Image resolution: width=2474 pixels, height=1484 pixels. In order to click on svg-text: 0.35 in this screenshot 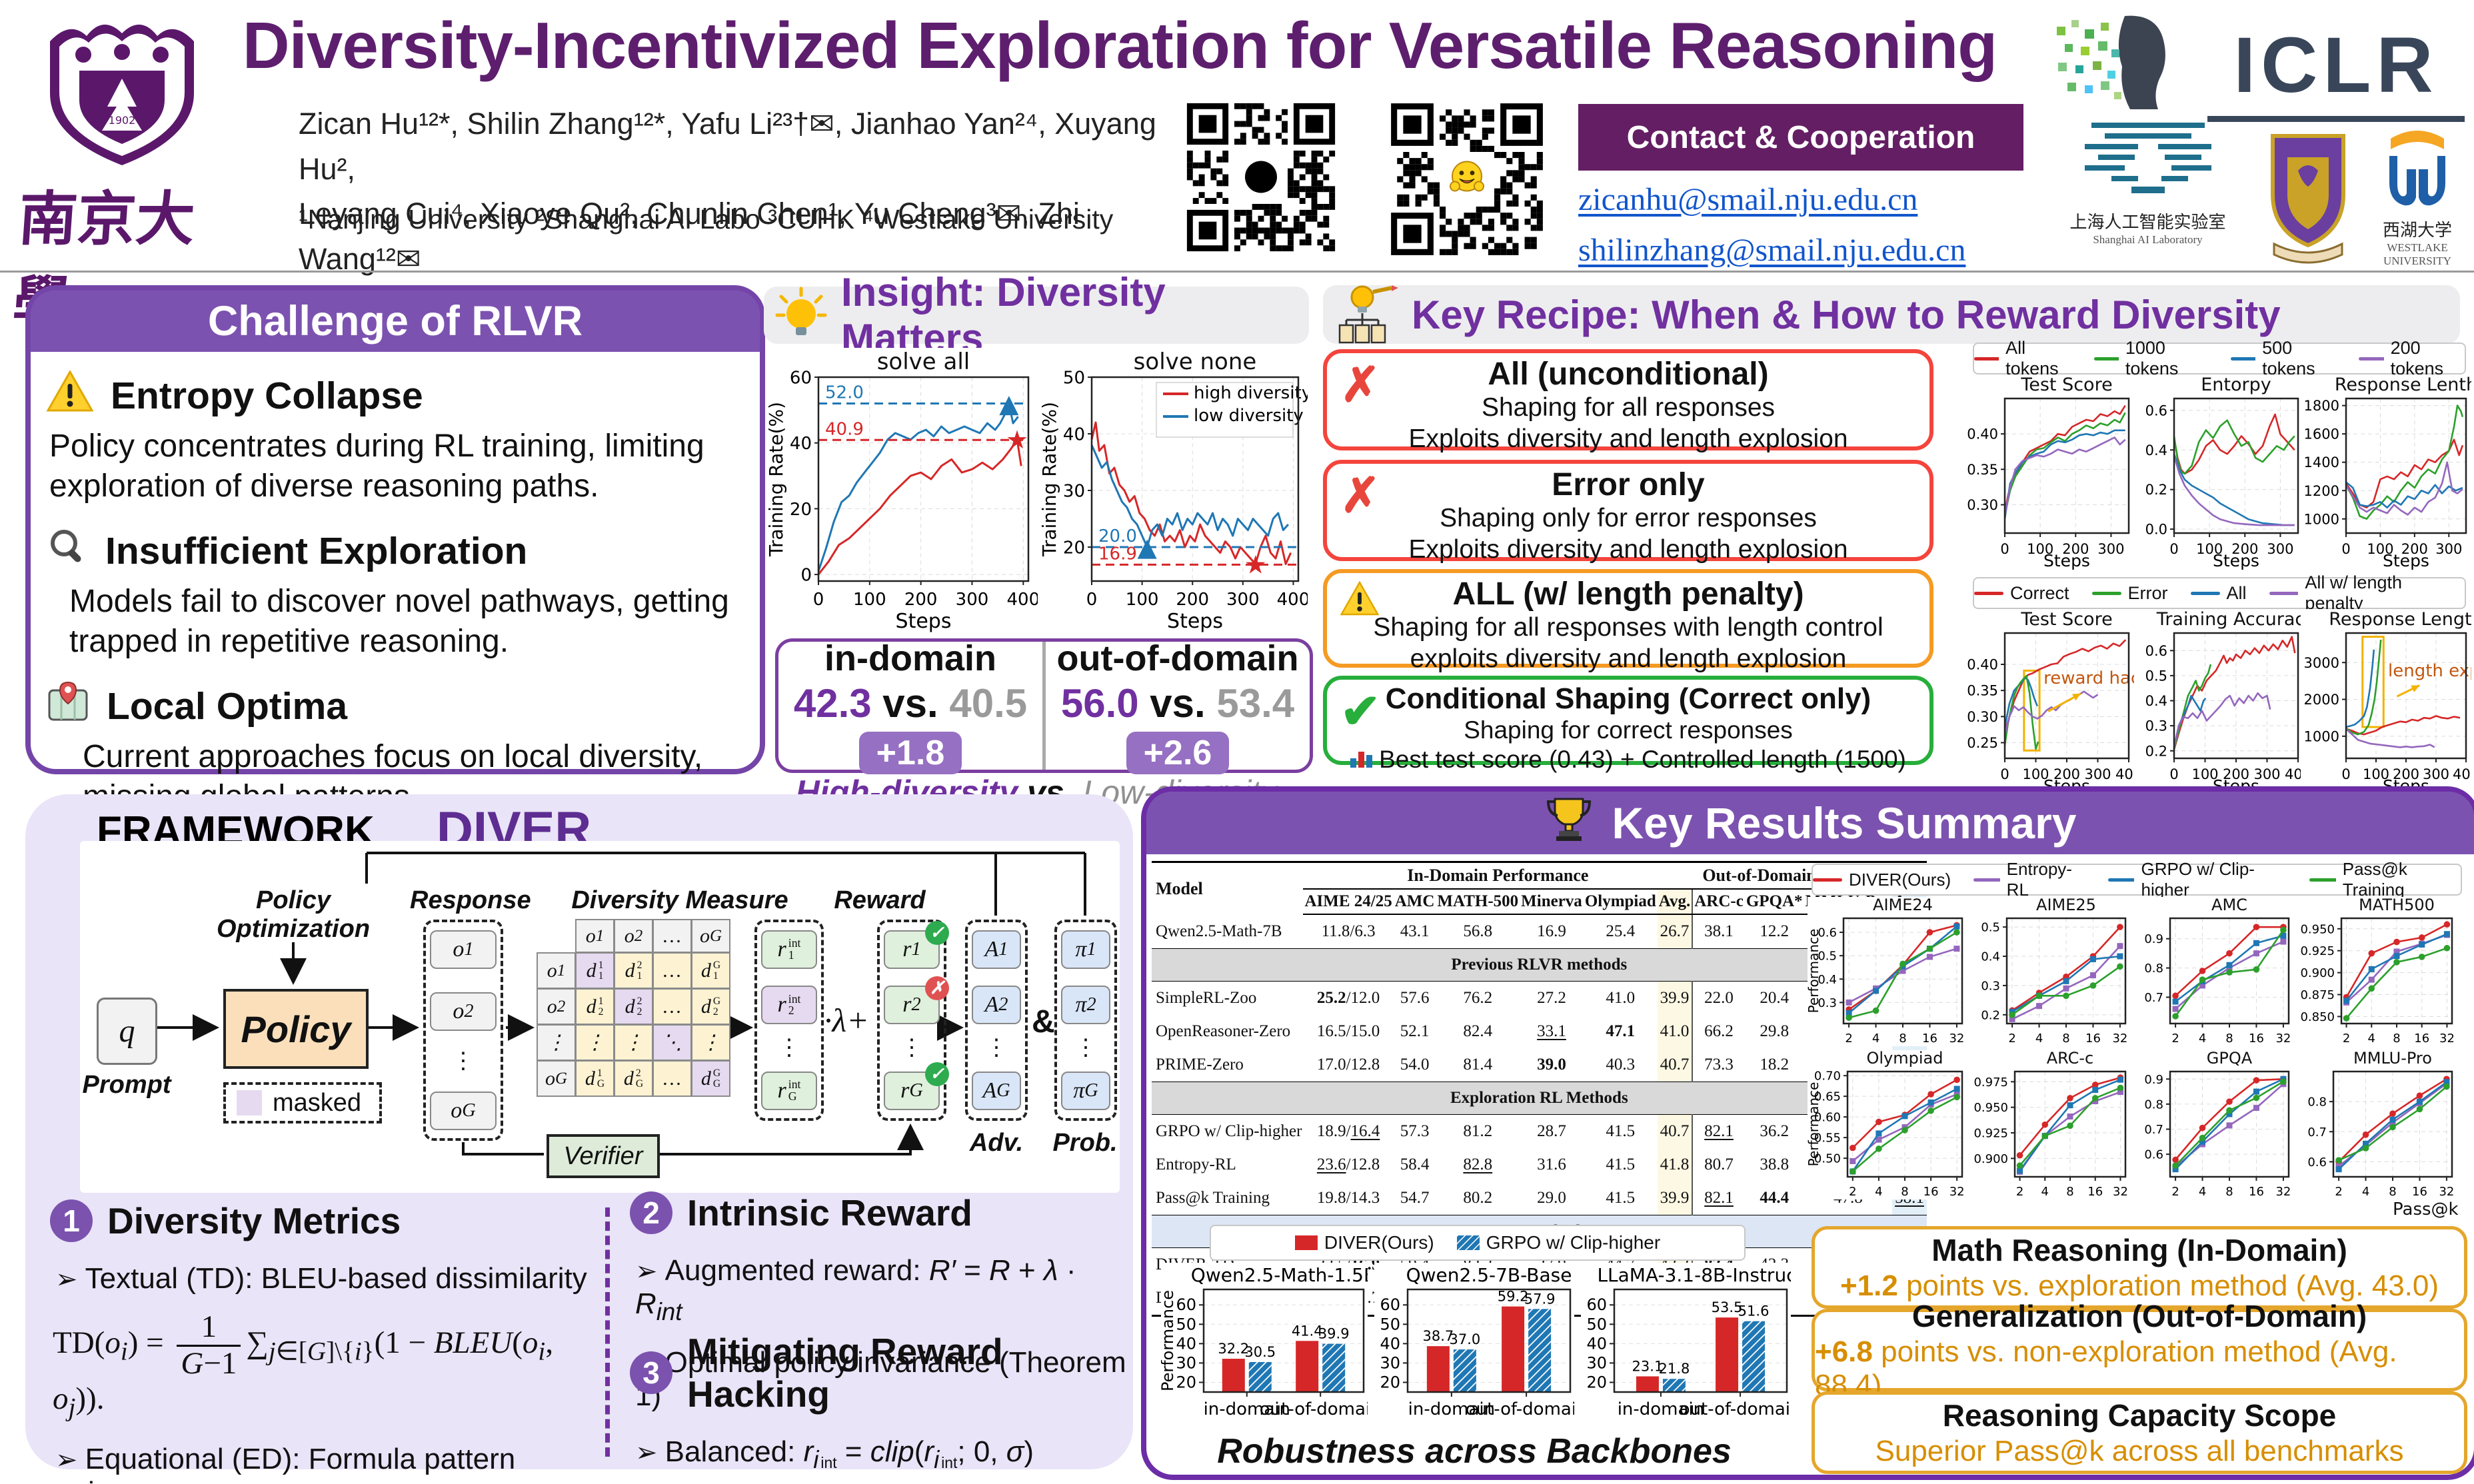, I will do `click(1982, 691)`.